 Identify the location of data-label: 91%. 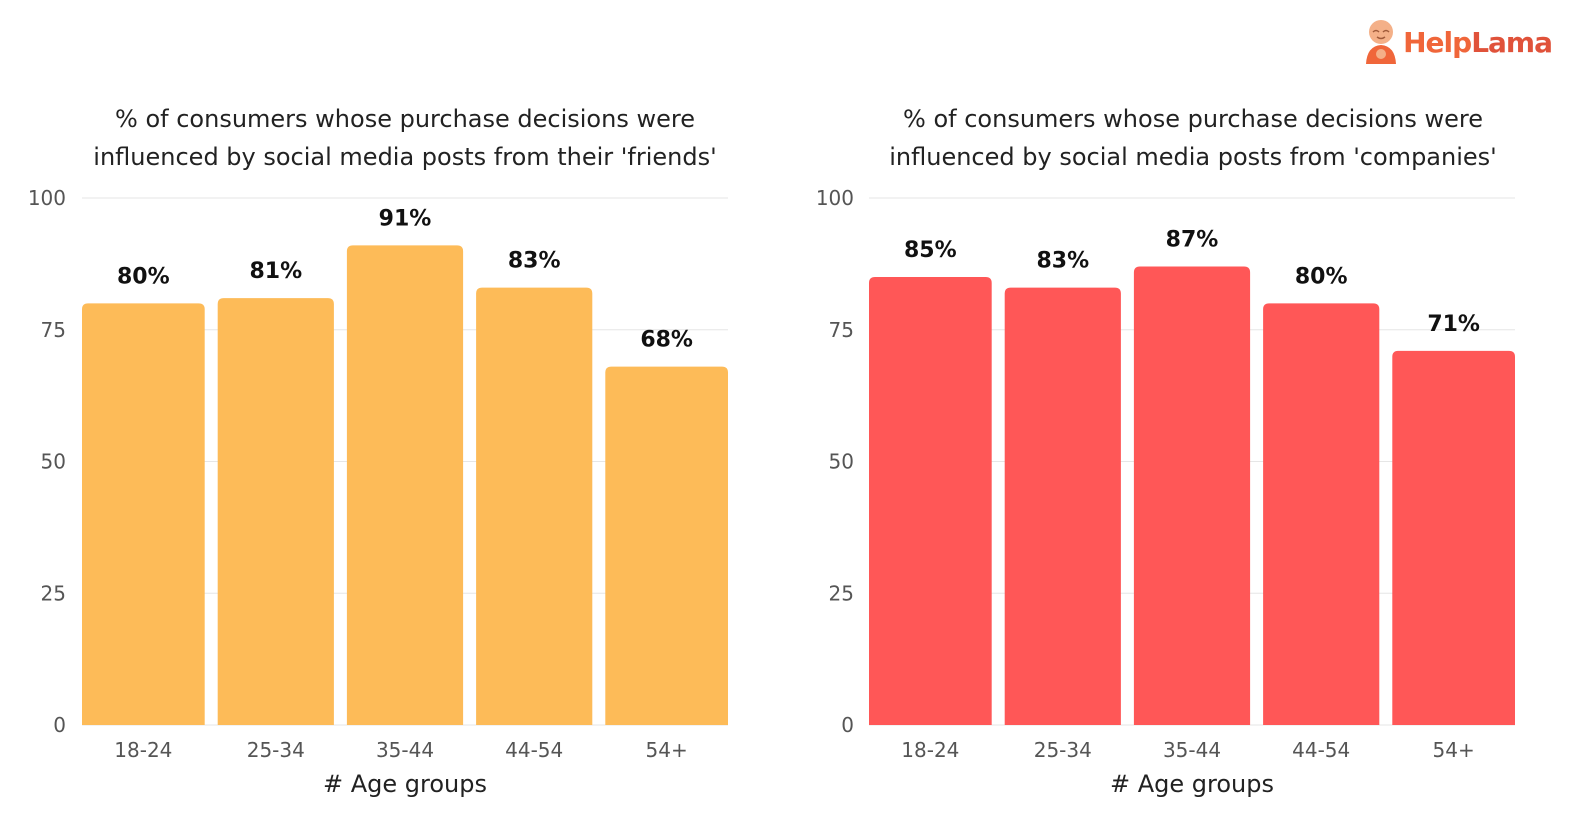
(405, 218).